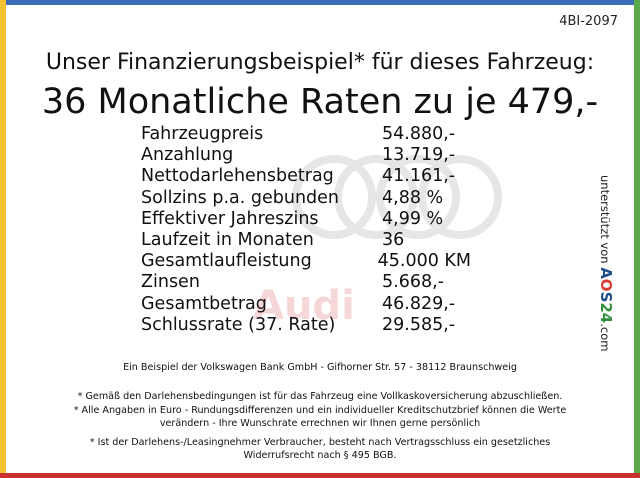  Describe the element at coordinates (606, 285) in the screenshot. I see `brand-o: O` at that location.